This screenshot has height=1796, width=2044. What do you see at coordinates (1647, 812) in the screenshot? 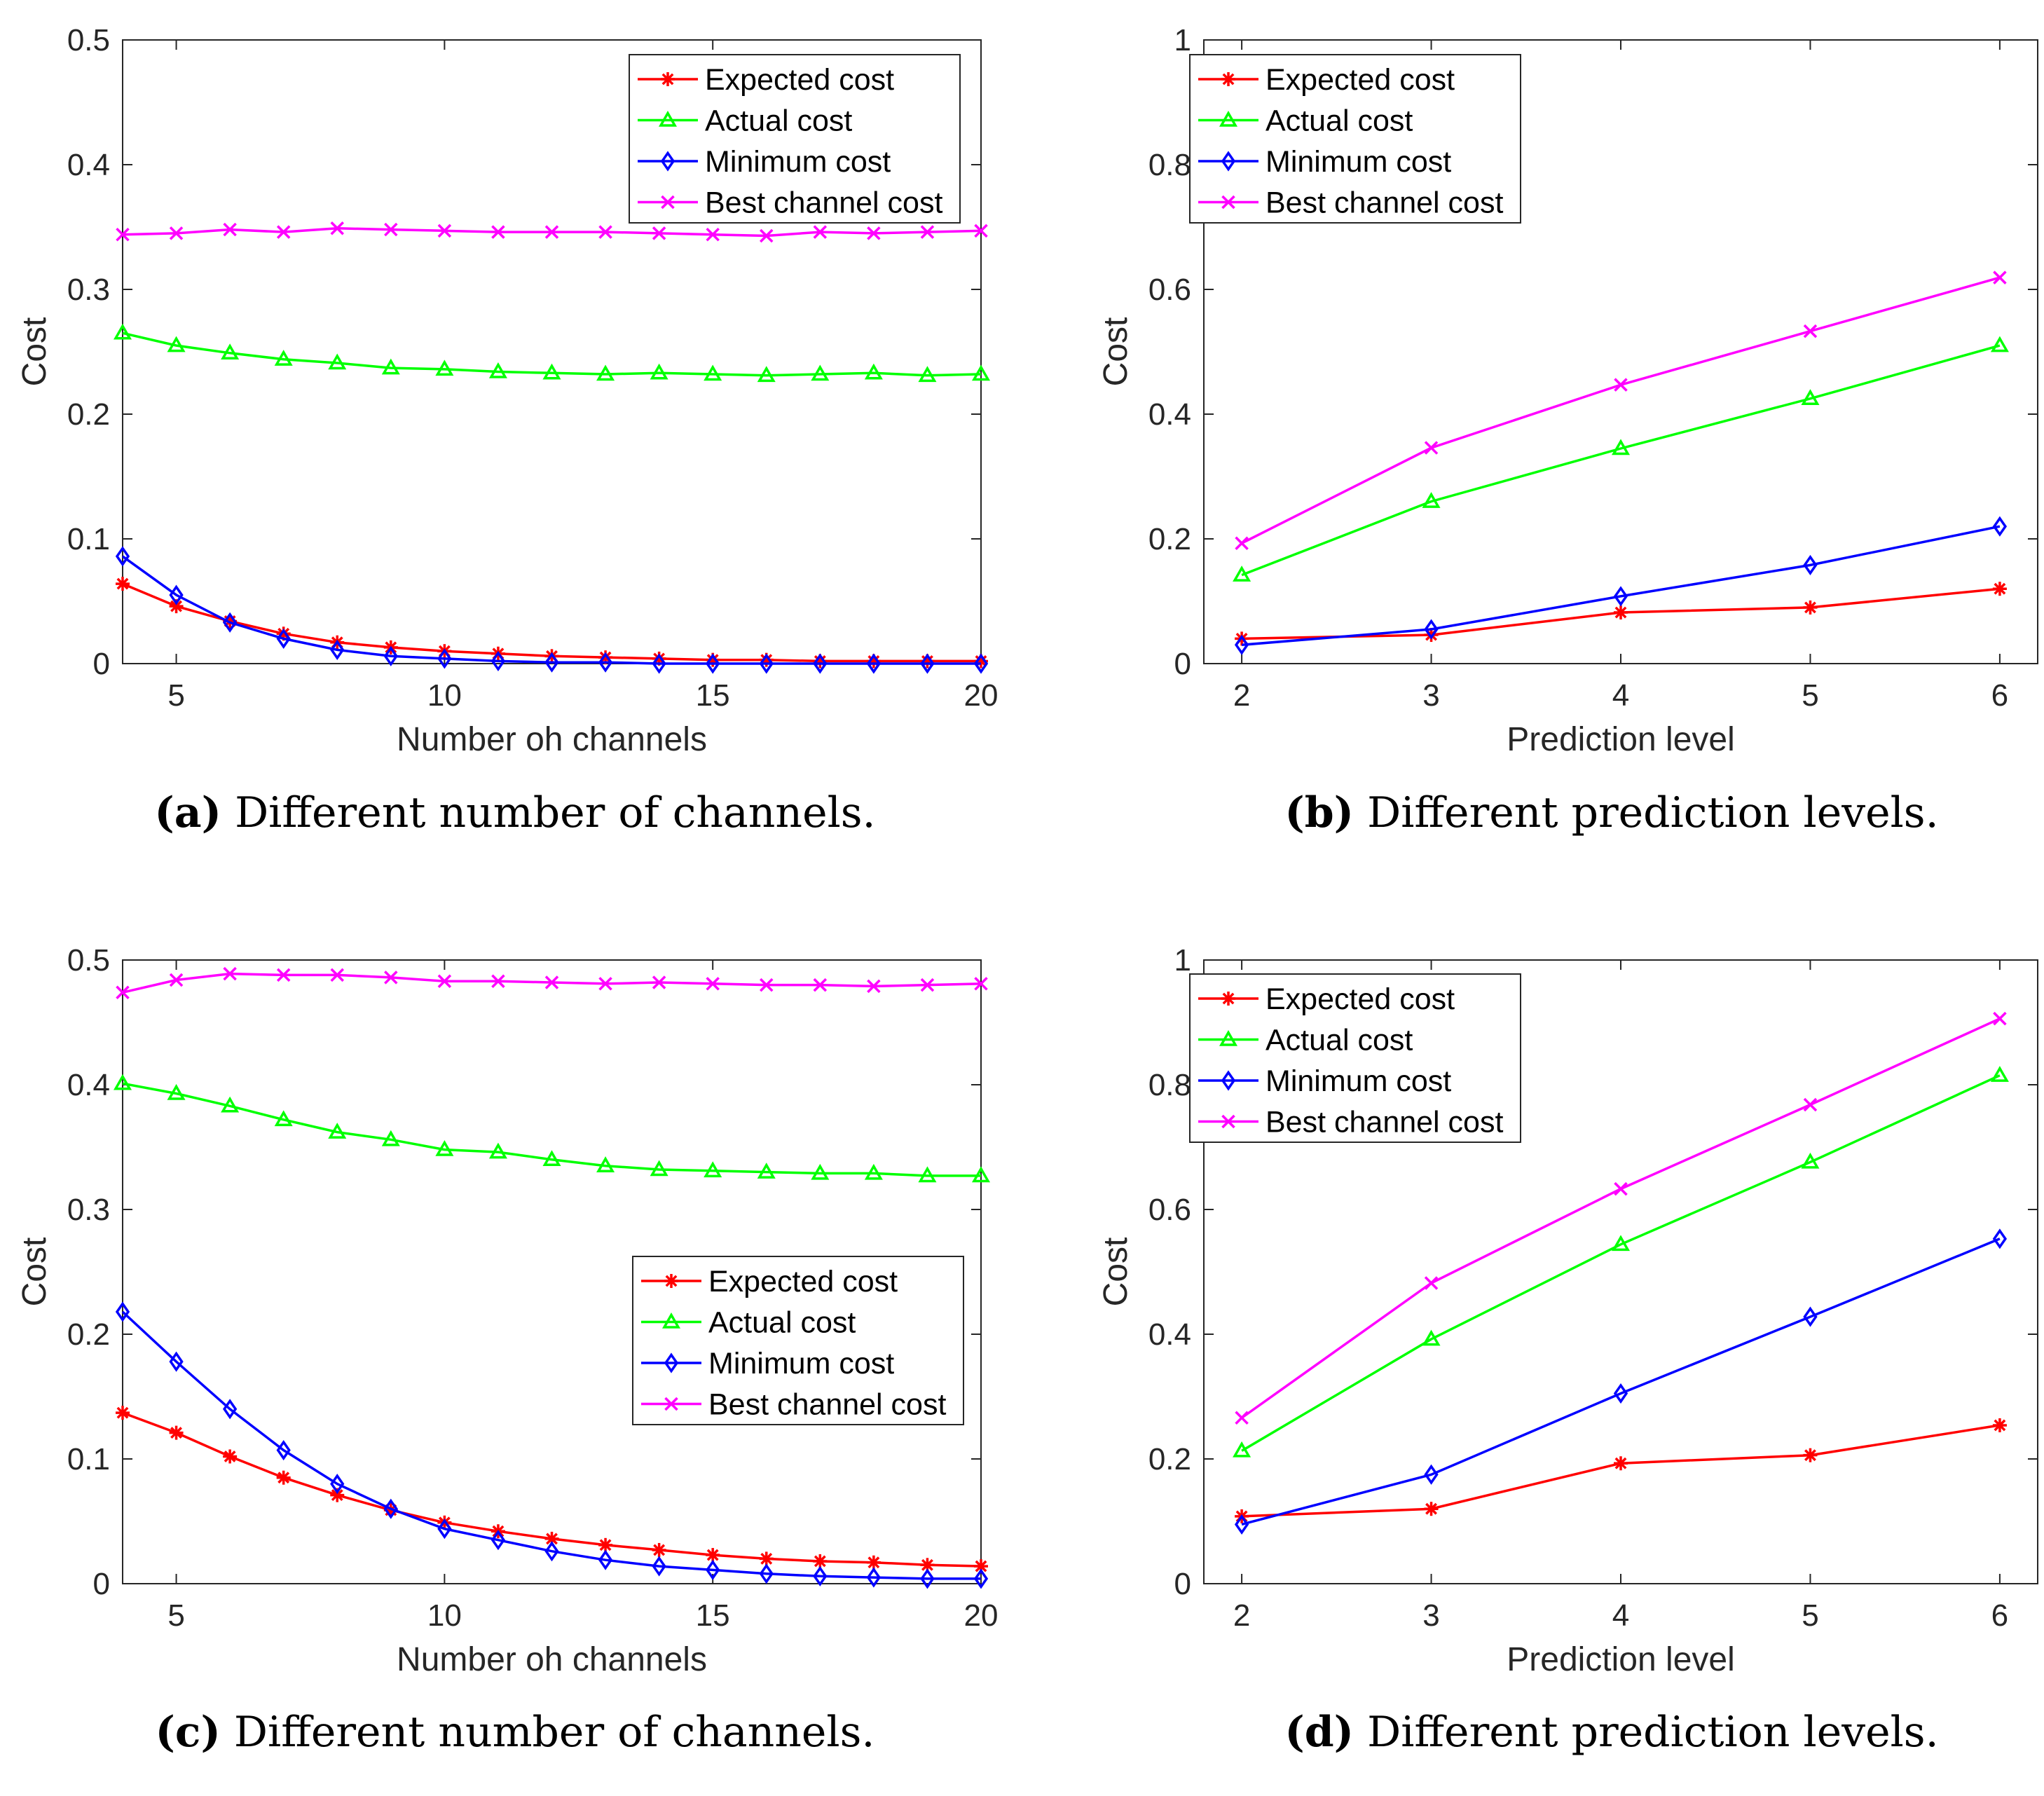
I see `caption-text: Different prediction levels.` at bounding box center [1647, 812].